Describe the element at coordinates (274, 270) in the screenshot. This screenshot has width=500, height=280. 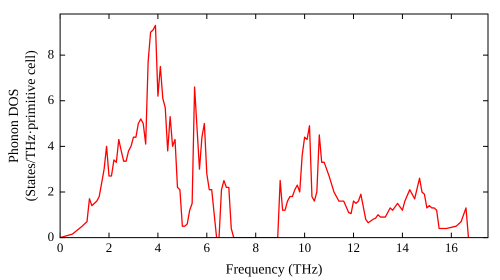
I see `x-axis-title: Frequency (THz)` at that location.